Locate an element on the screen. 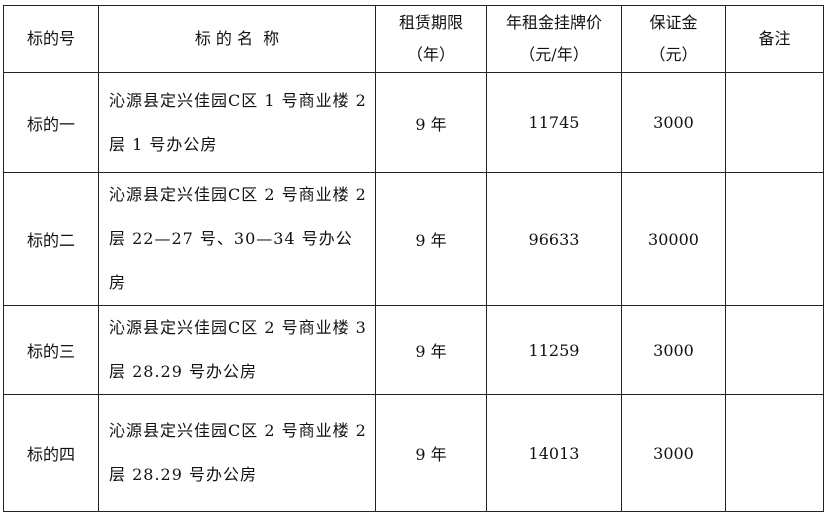 The height and width of the screenshot is (512, 825). header-deposit: 保证金（元） is located at coordinates (674, 39).